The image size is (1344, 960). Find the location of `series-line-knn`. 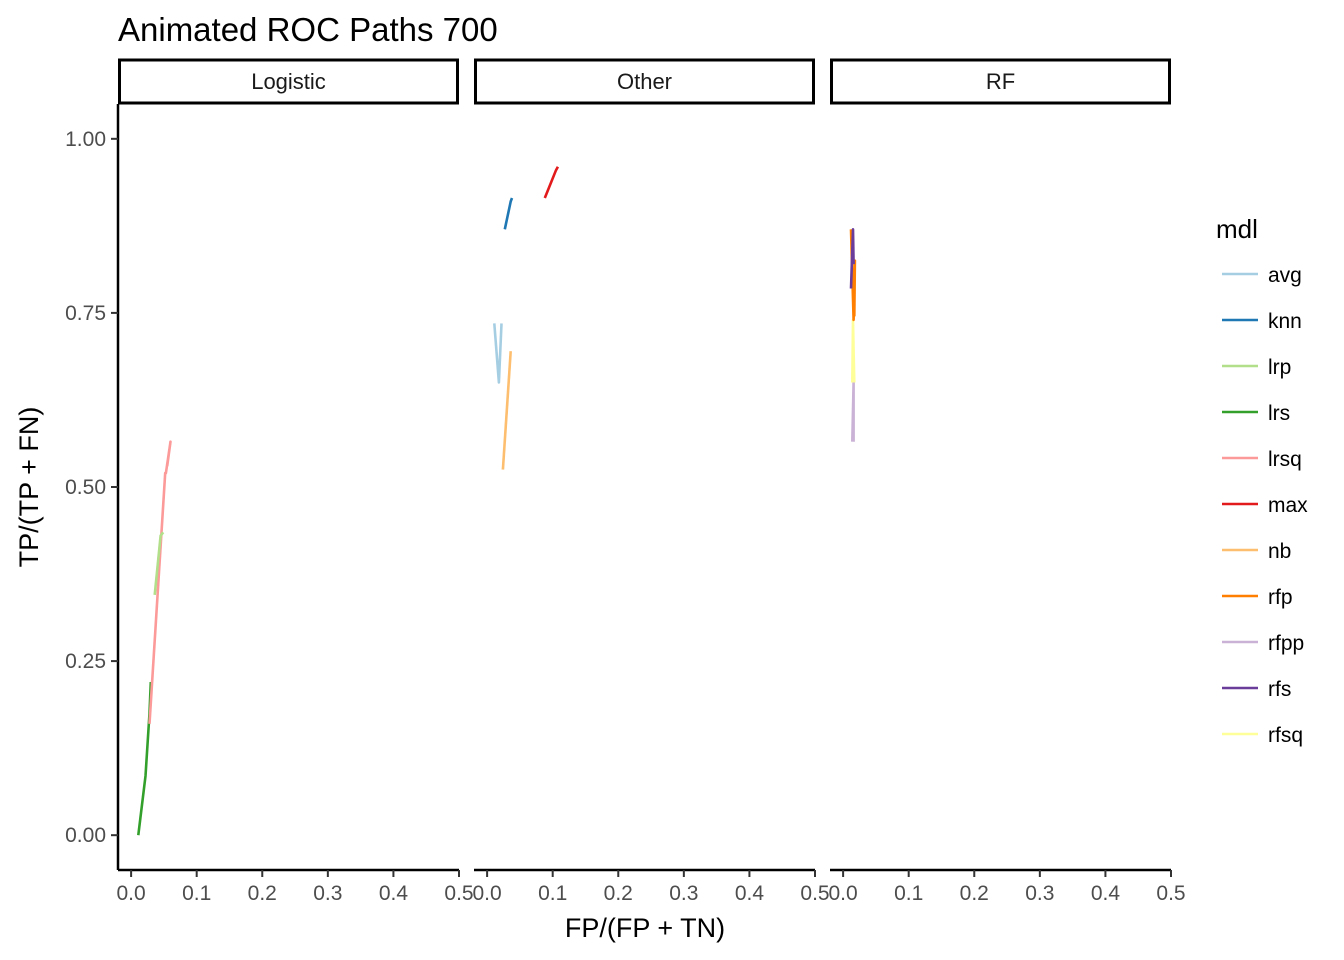

series-line-knn is located at coordinates (508, 213).